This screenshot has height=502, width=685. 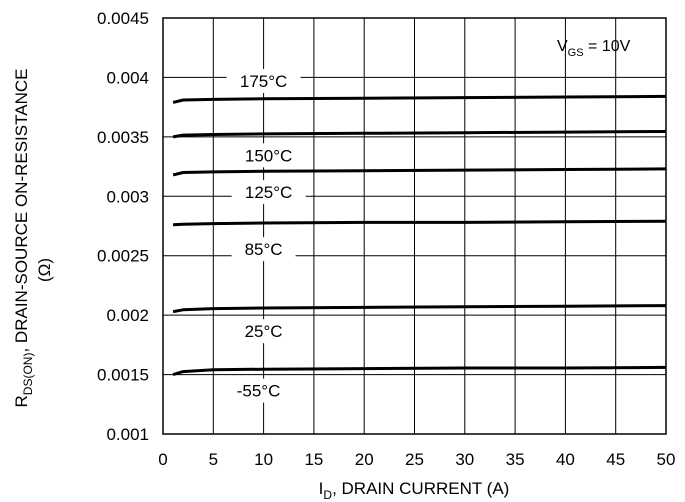 What do you see at coordinates (127, 196) in the screenshot?
I see `y-tick-label: 0.003` at bounding box center [127, 196].